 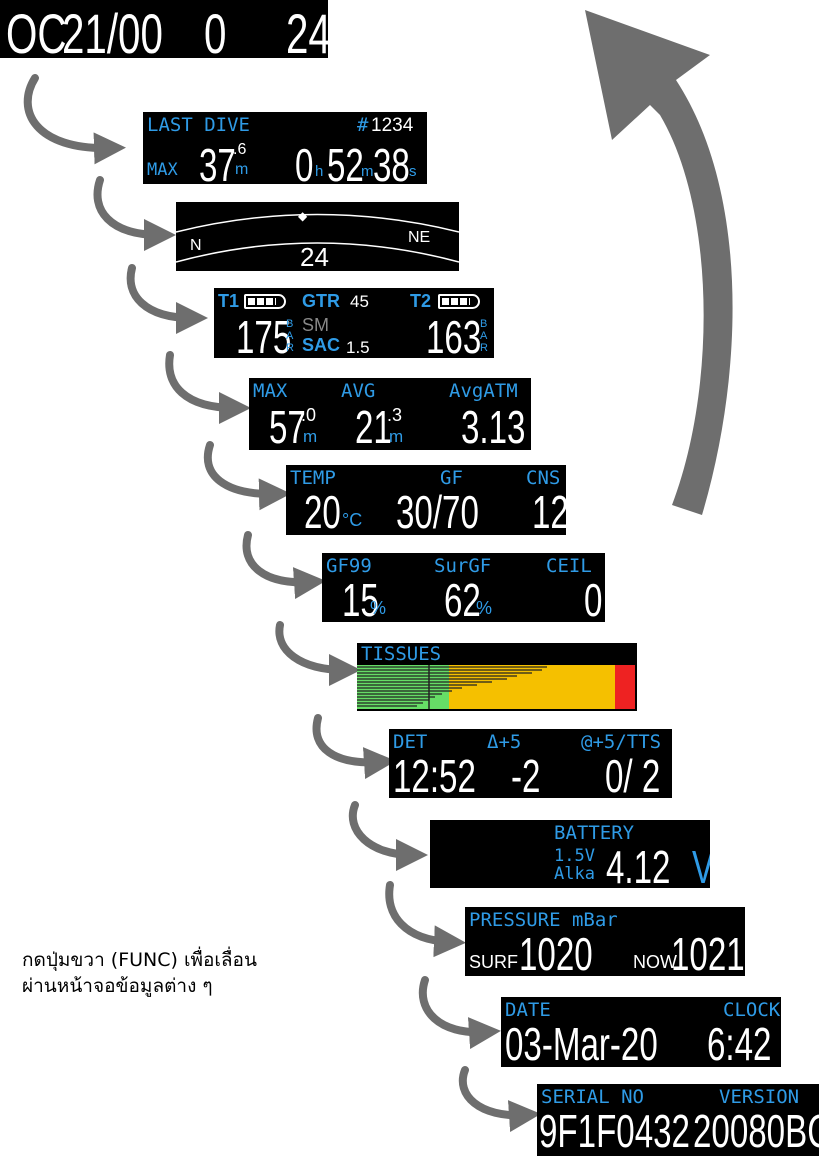 What do you see at coordinates (112, 30) in the screenshot?
I see `gas-value: 21/00` at bounding box center [112, 30].